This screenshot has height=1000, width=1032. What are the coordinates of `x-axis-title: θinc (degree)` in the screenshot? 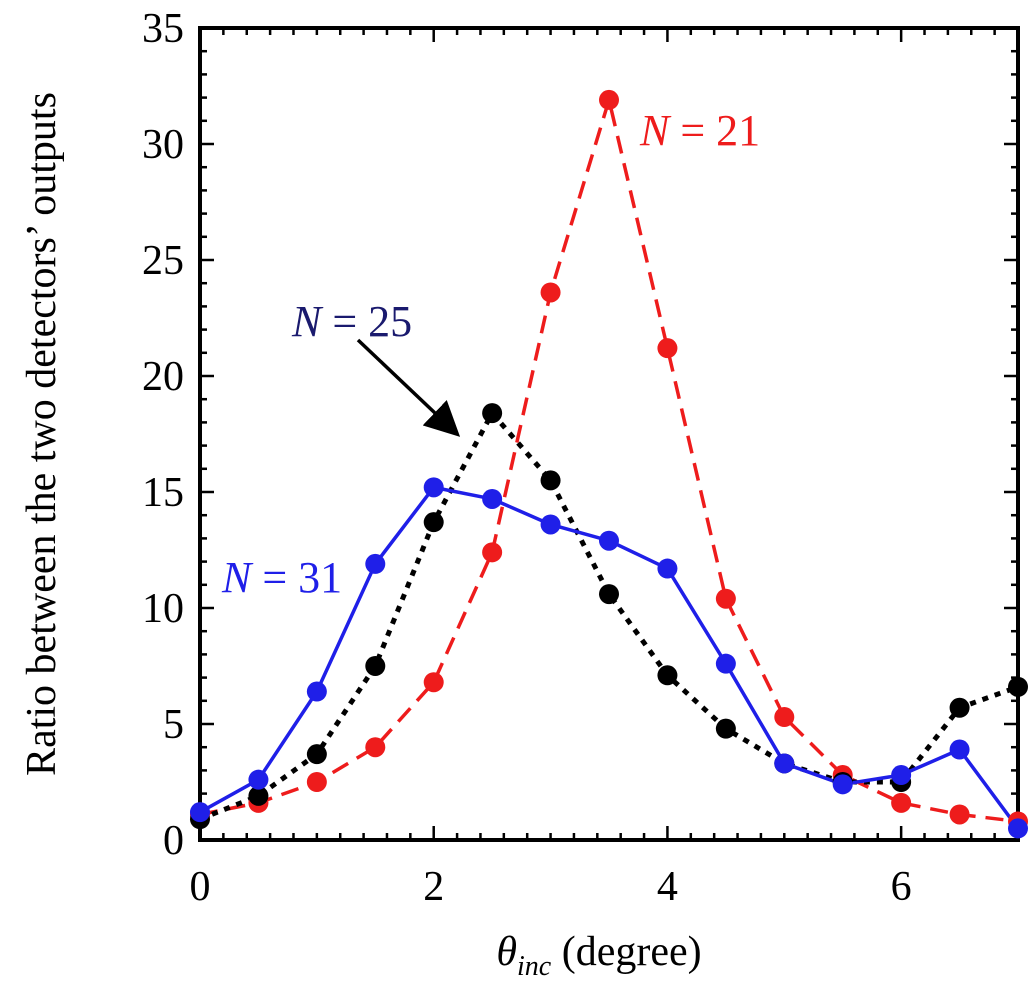 It's located at (598, 955).